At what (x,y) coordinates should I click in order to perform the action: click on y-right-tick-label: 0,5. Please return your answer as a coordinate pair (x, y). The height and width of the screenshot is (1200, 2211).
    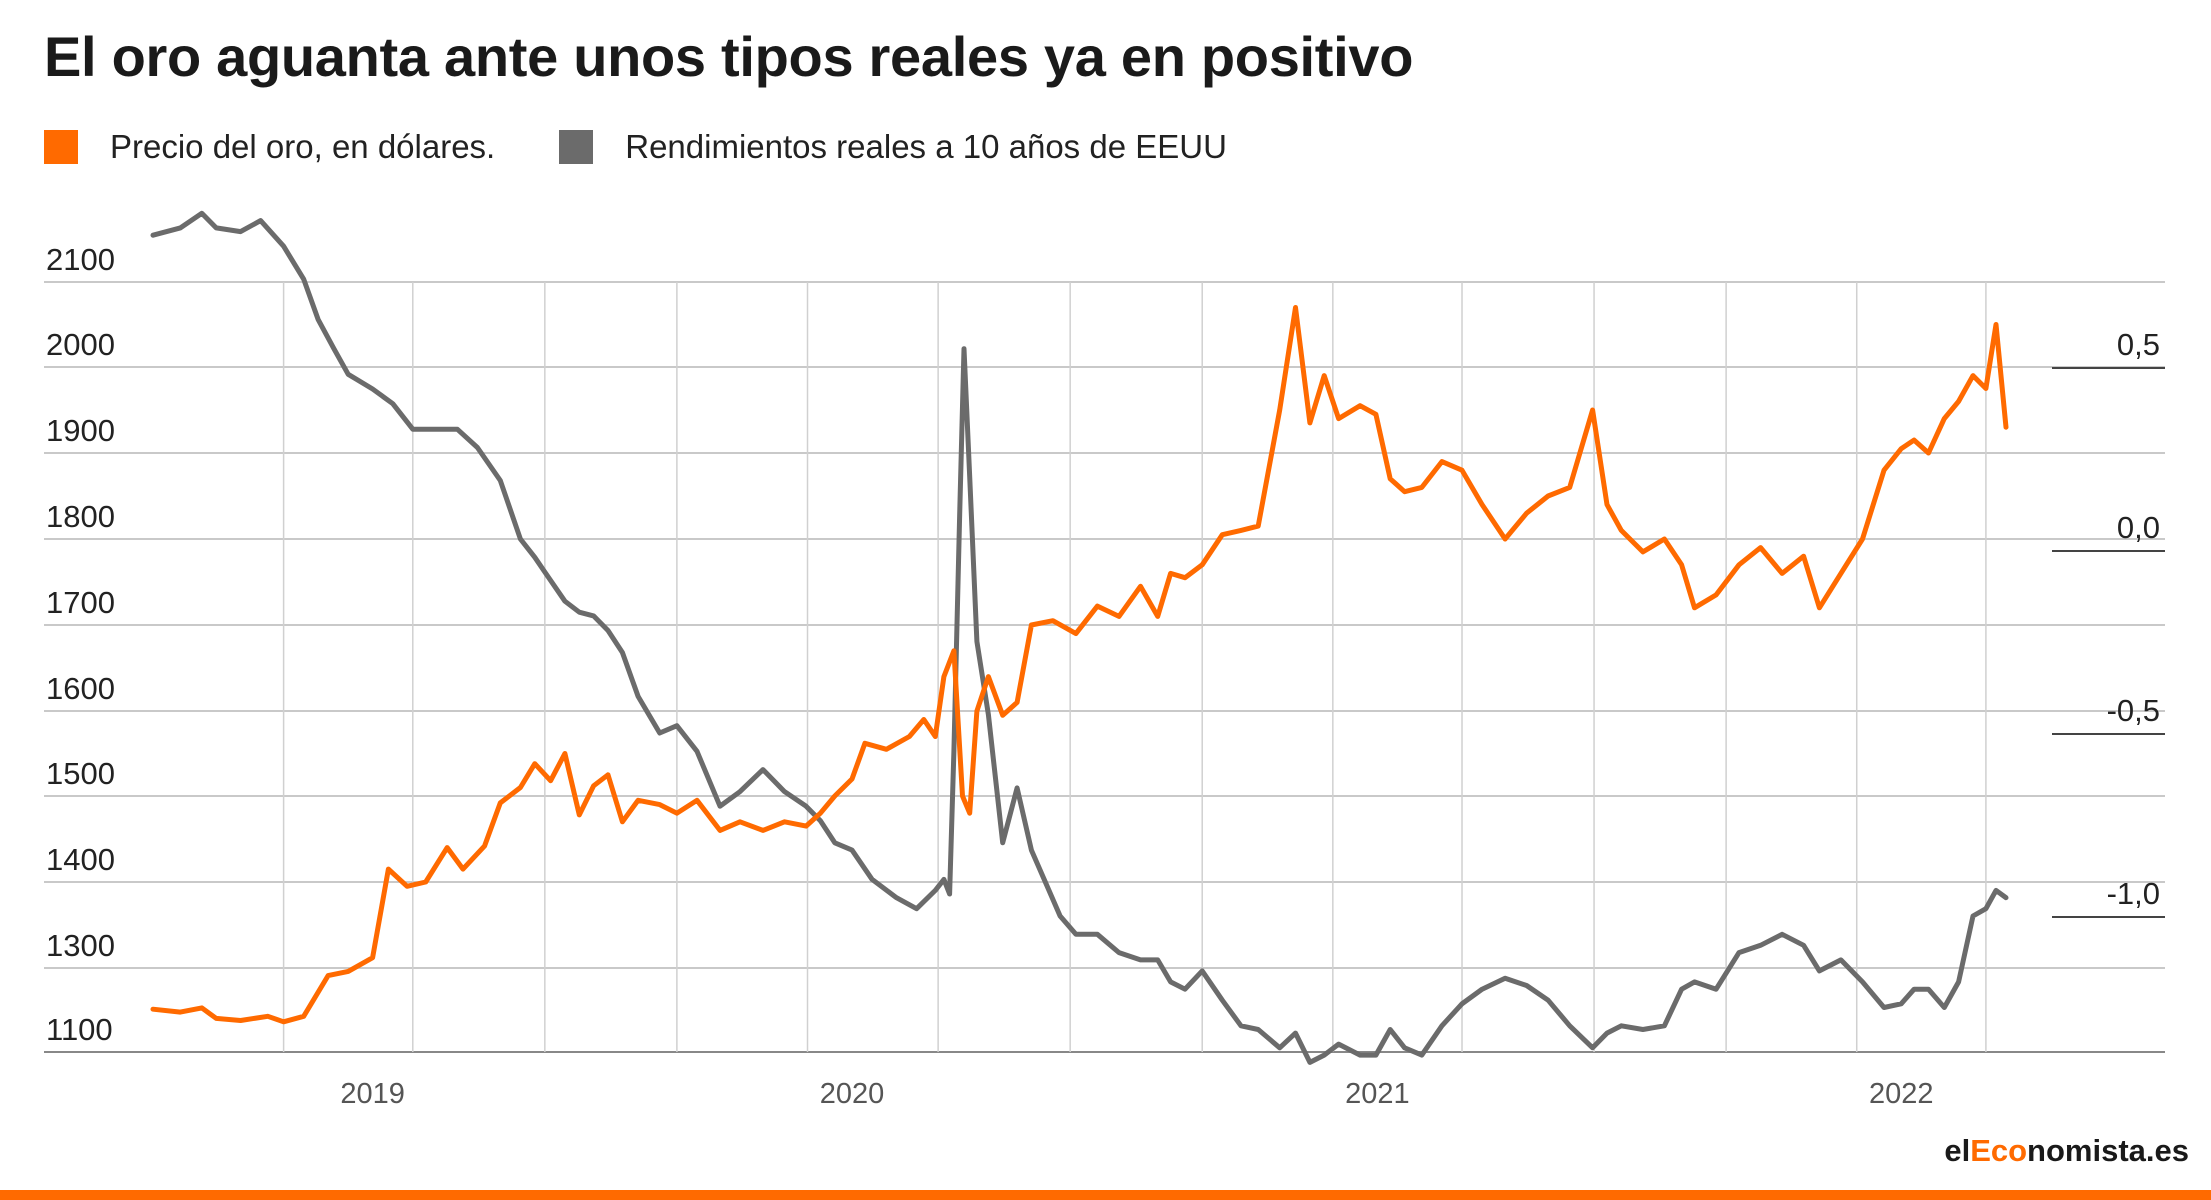
    Looking at the image, I should click on (2138, 344).